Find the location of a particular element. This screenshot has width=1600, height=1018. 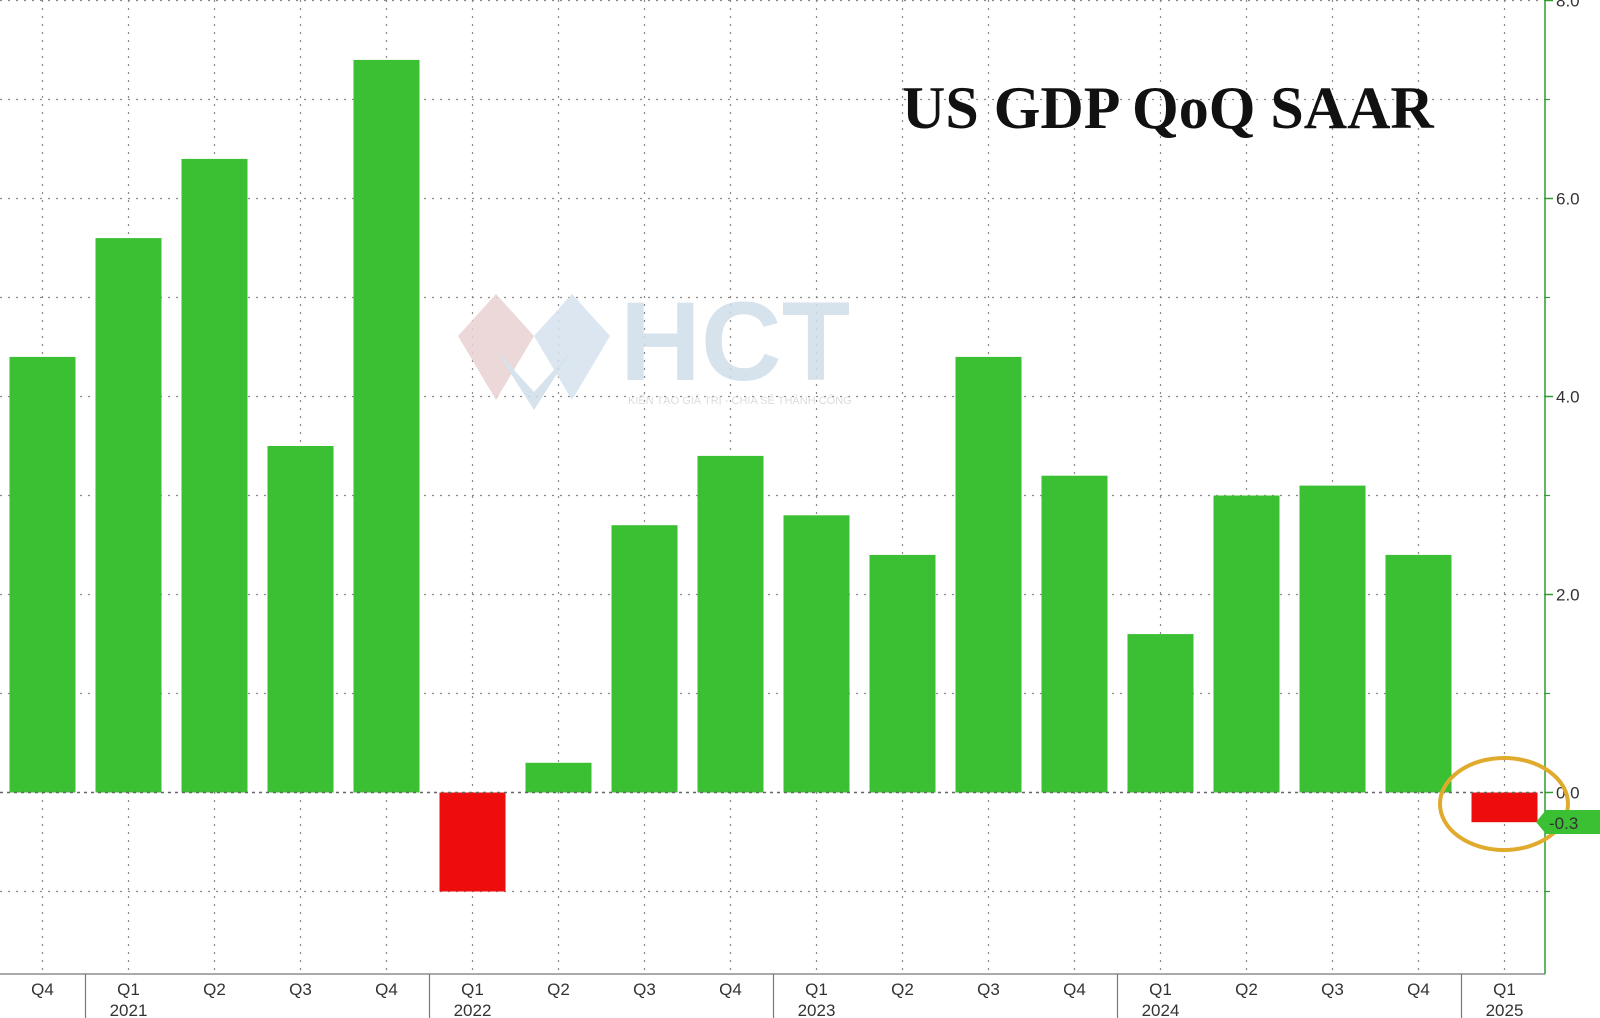

last-value-tag-shape is located at coordinates (1568, 822).